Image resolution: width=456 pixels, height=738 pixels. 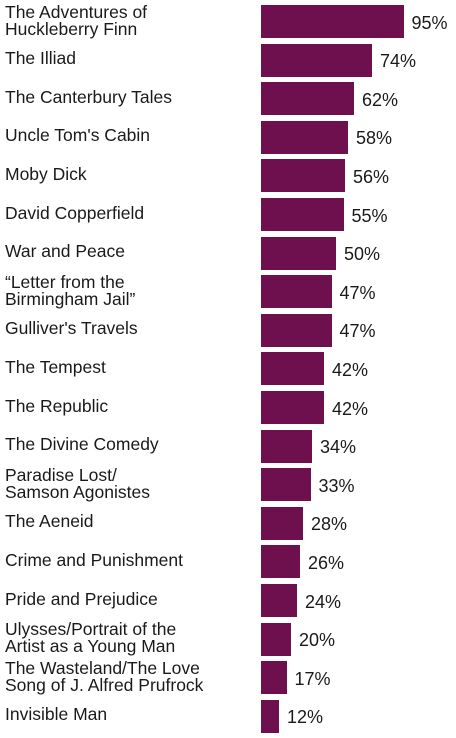 What do you see at coordinates (336, 485) in the screenshot?
I see `value-label: 33%` at bounding box center [336, 485].